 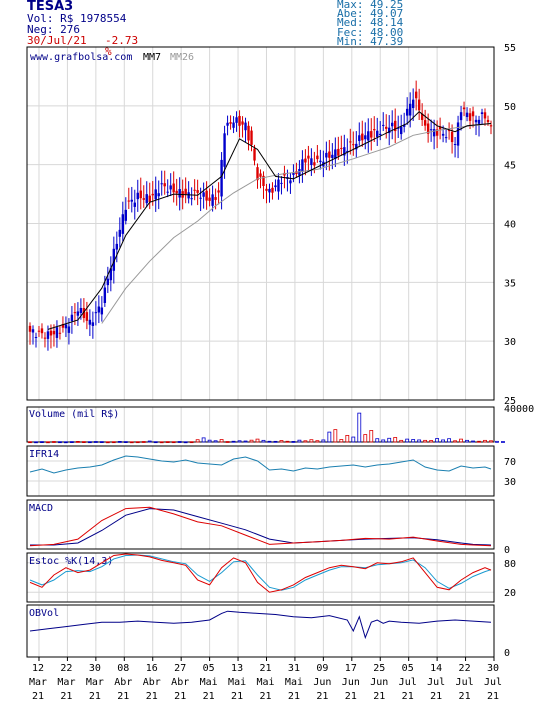 I want to click on x-tick-month: Abr, so click(x=152, y=682).